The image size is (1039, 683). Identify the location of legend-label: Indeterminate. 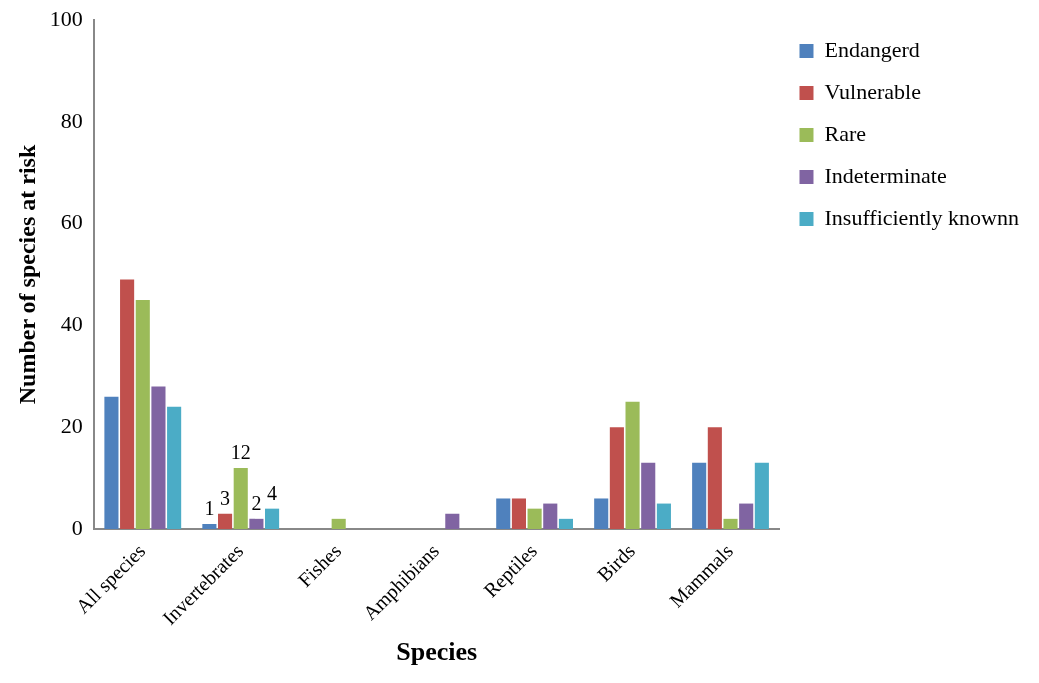
(885, 175).